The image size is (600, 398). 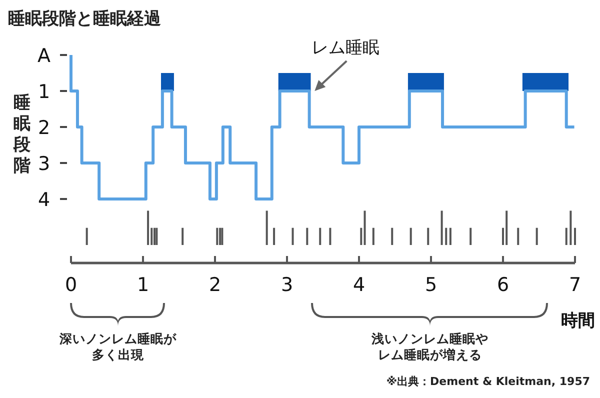 What do you see at coordinates (44, 200) in the screenshot?
I see `y-tick-label: 4` at bounding box center [44, 200].